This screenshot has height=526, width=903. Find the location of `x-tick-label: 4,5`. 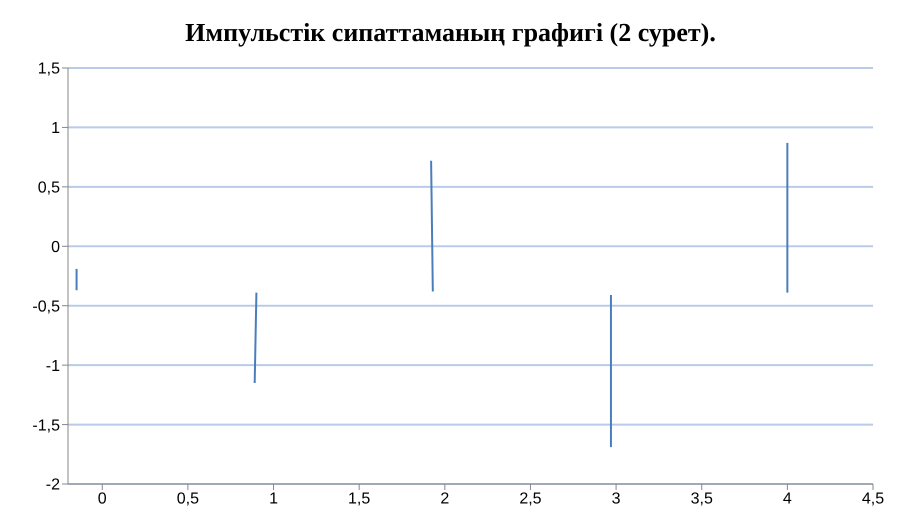

x-tick-label: 4,5 is located at coordinates (873, 499).